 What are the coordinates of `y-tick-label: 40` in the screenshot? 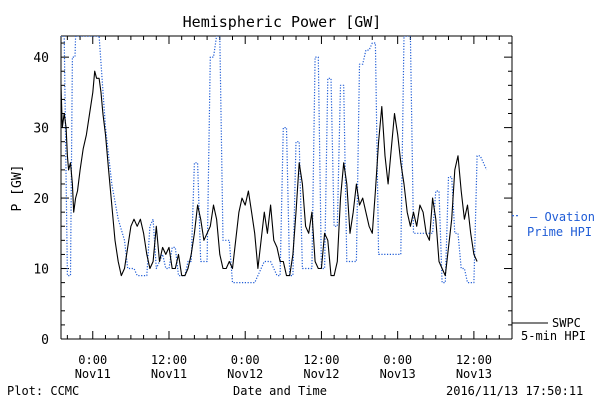 It's located at (41, 58).